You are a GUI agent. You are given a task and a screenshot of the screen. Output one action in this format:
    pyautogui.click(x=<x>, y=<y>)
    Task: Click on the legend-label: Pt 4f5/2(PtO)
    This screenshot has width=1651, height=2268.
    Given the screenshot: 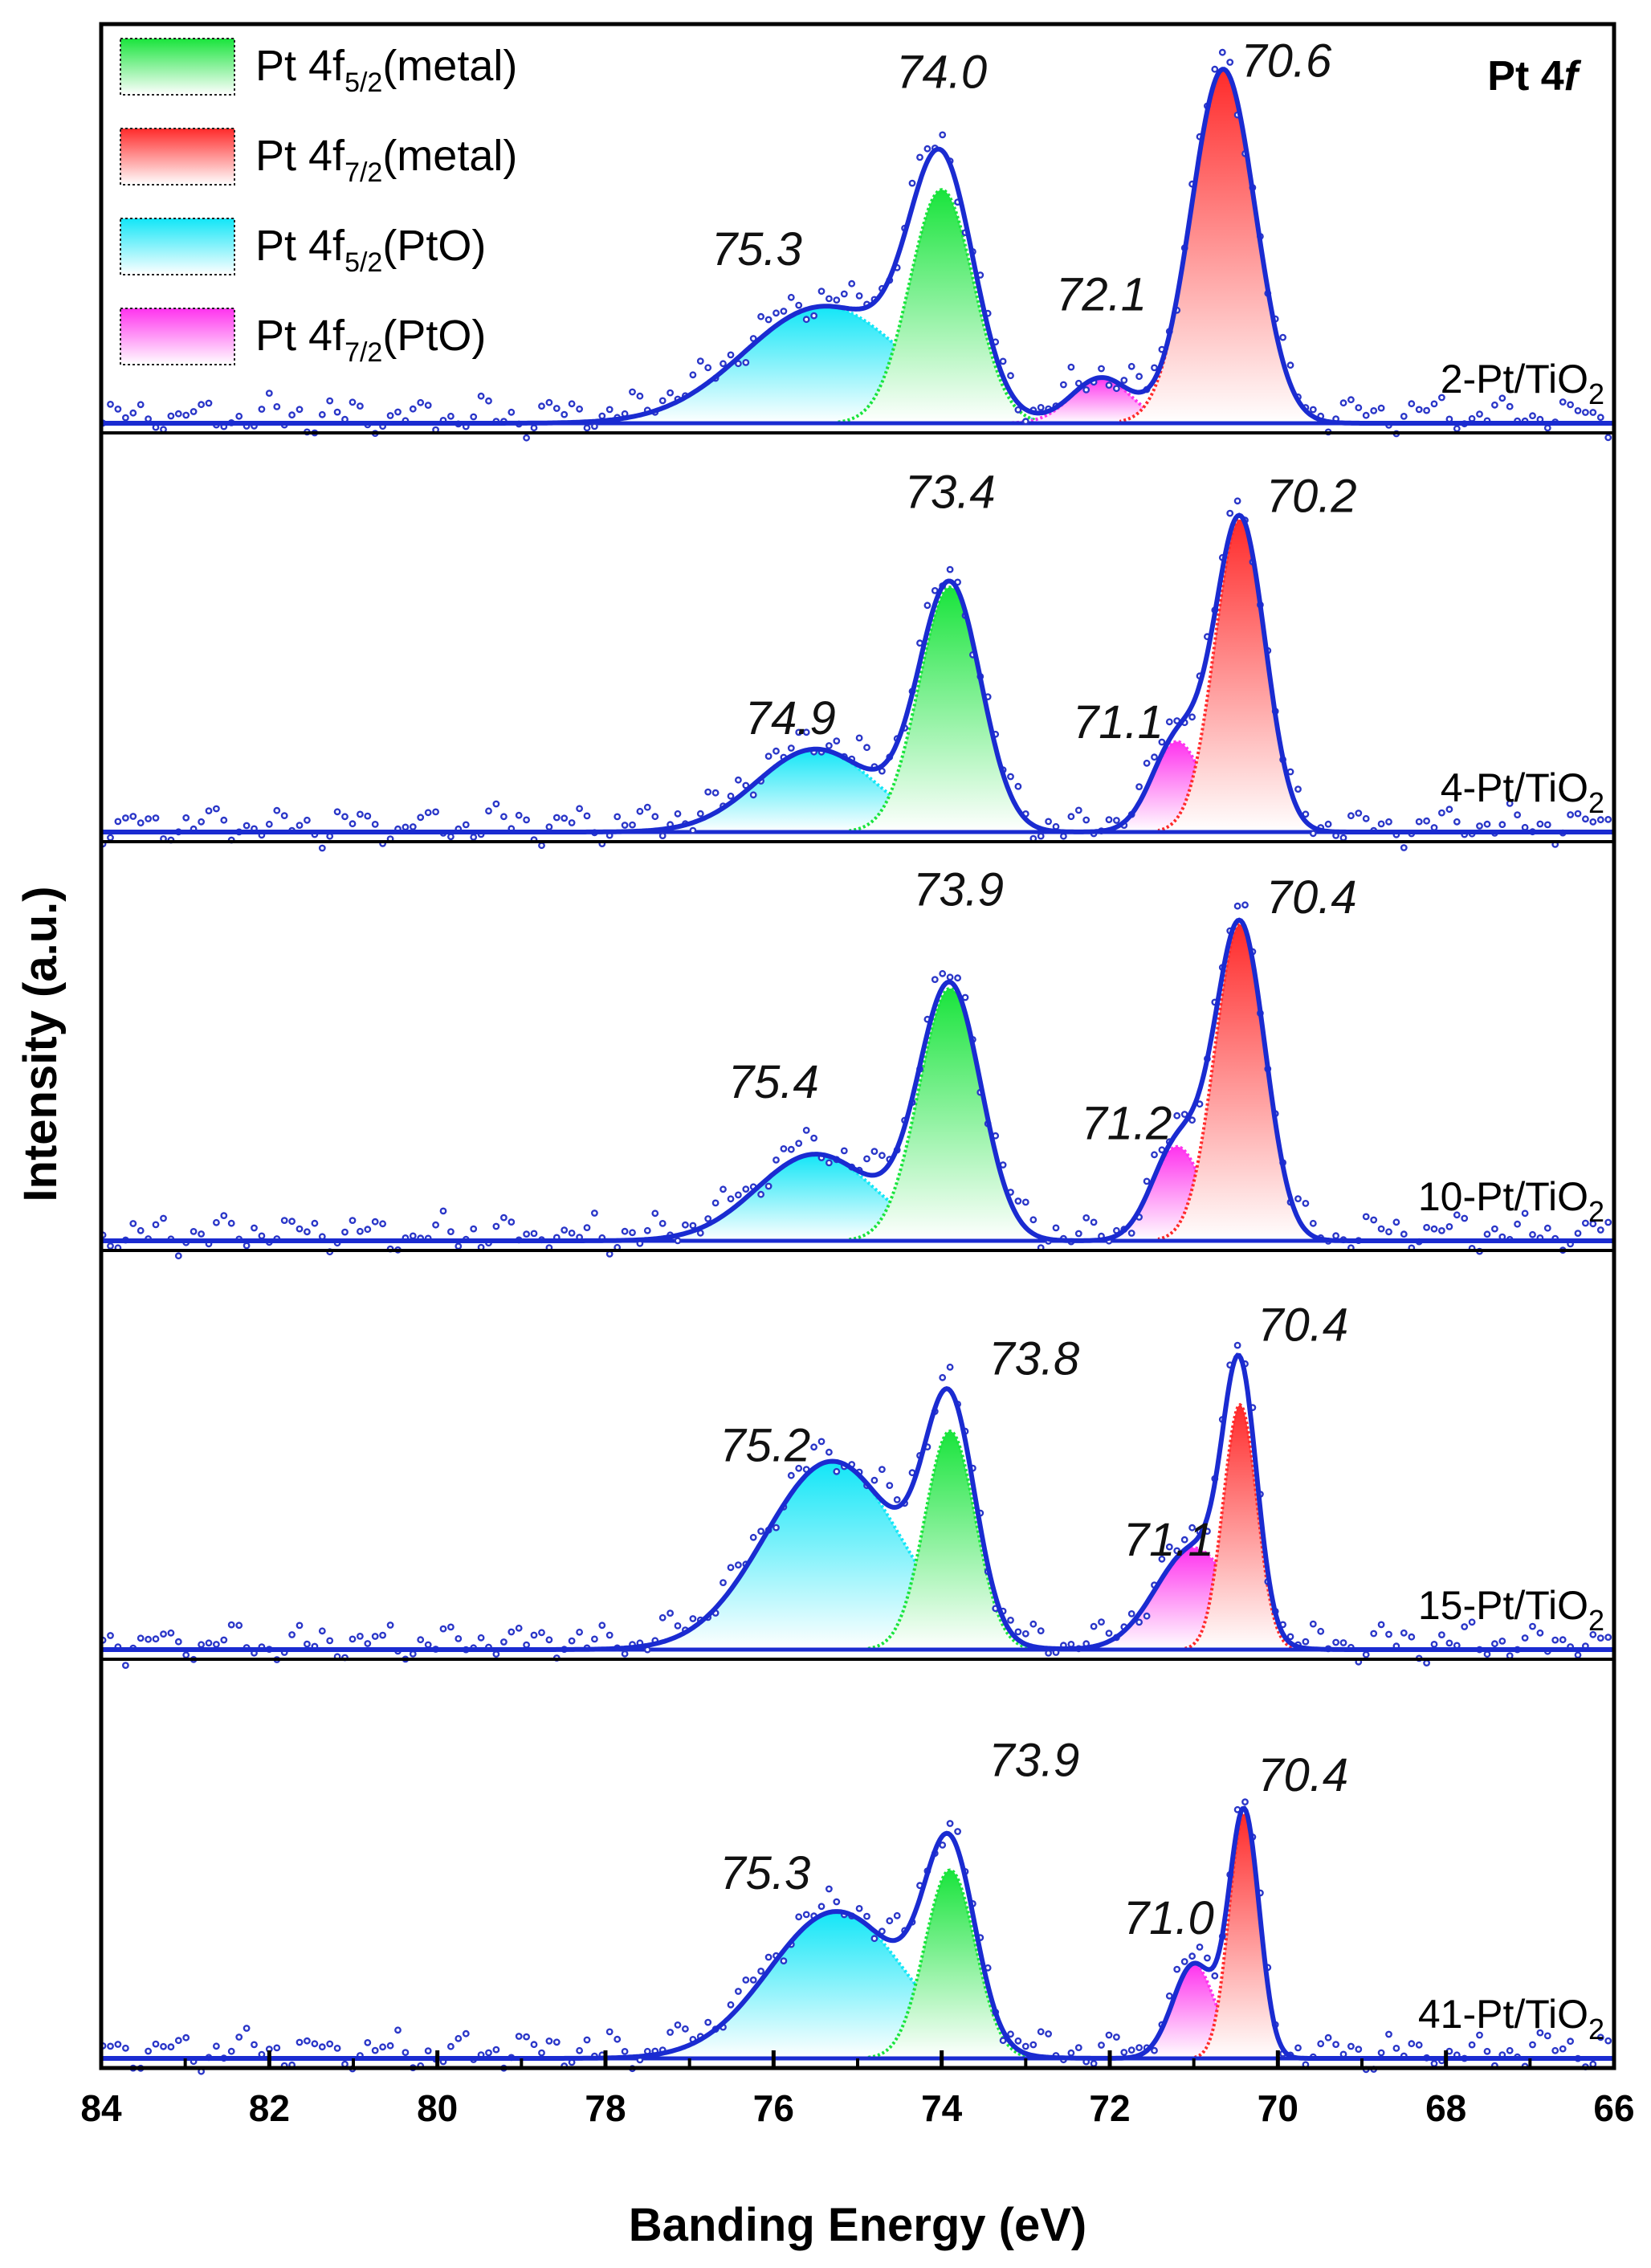 What is the action you would take?
    pyautogui.click(x=371, y=250)
    